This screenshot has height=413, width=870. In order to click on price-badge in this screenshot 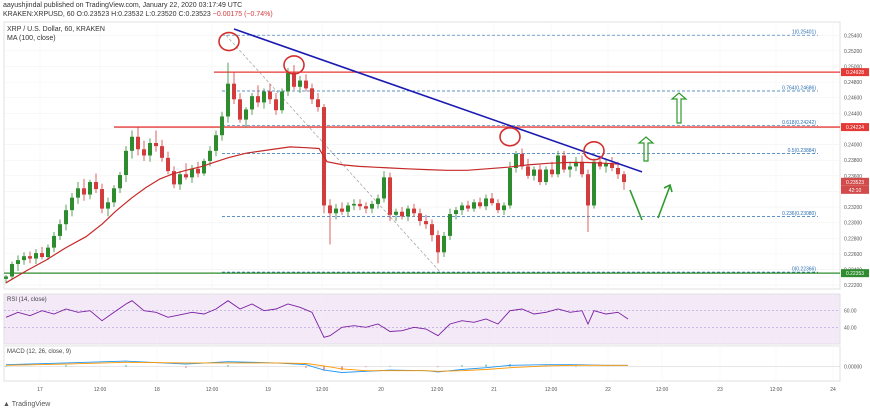, I will do `click(855, 181)`.